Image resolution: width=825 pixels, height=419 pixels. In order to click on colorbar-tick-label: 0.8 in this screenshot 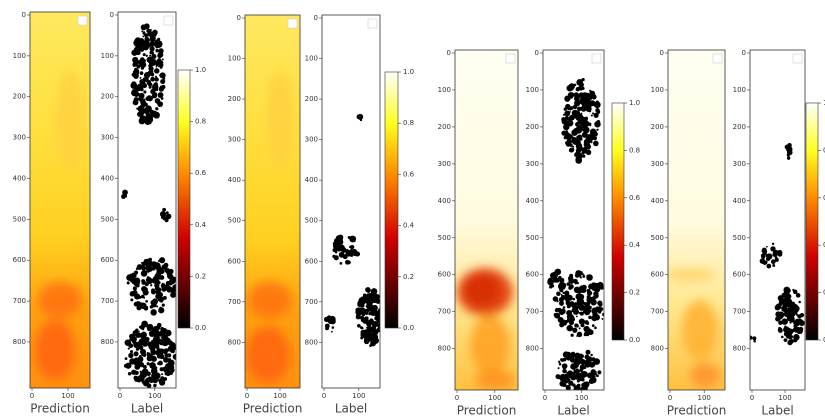, I will do `click(200, 122)`.